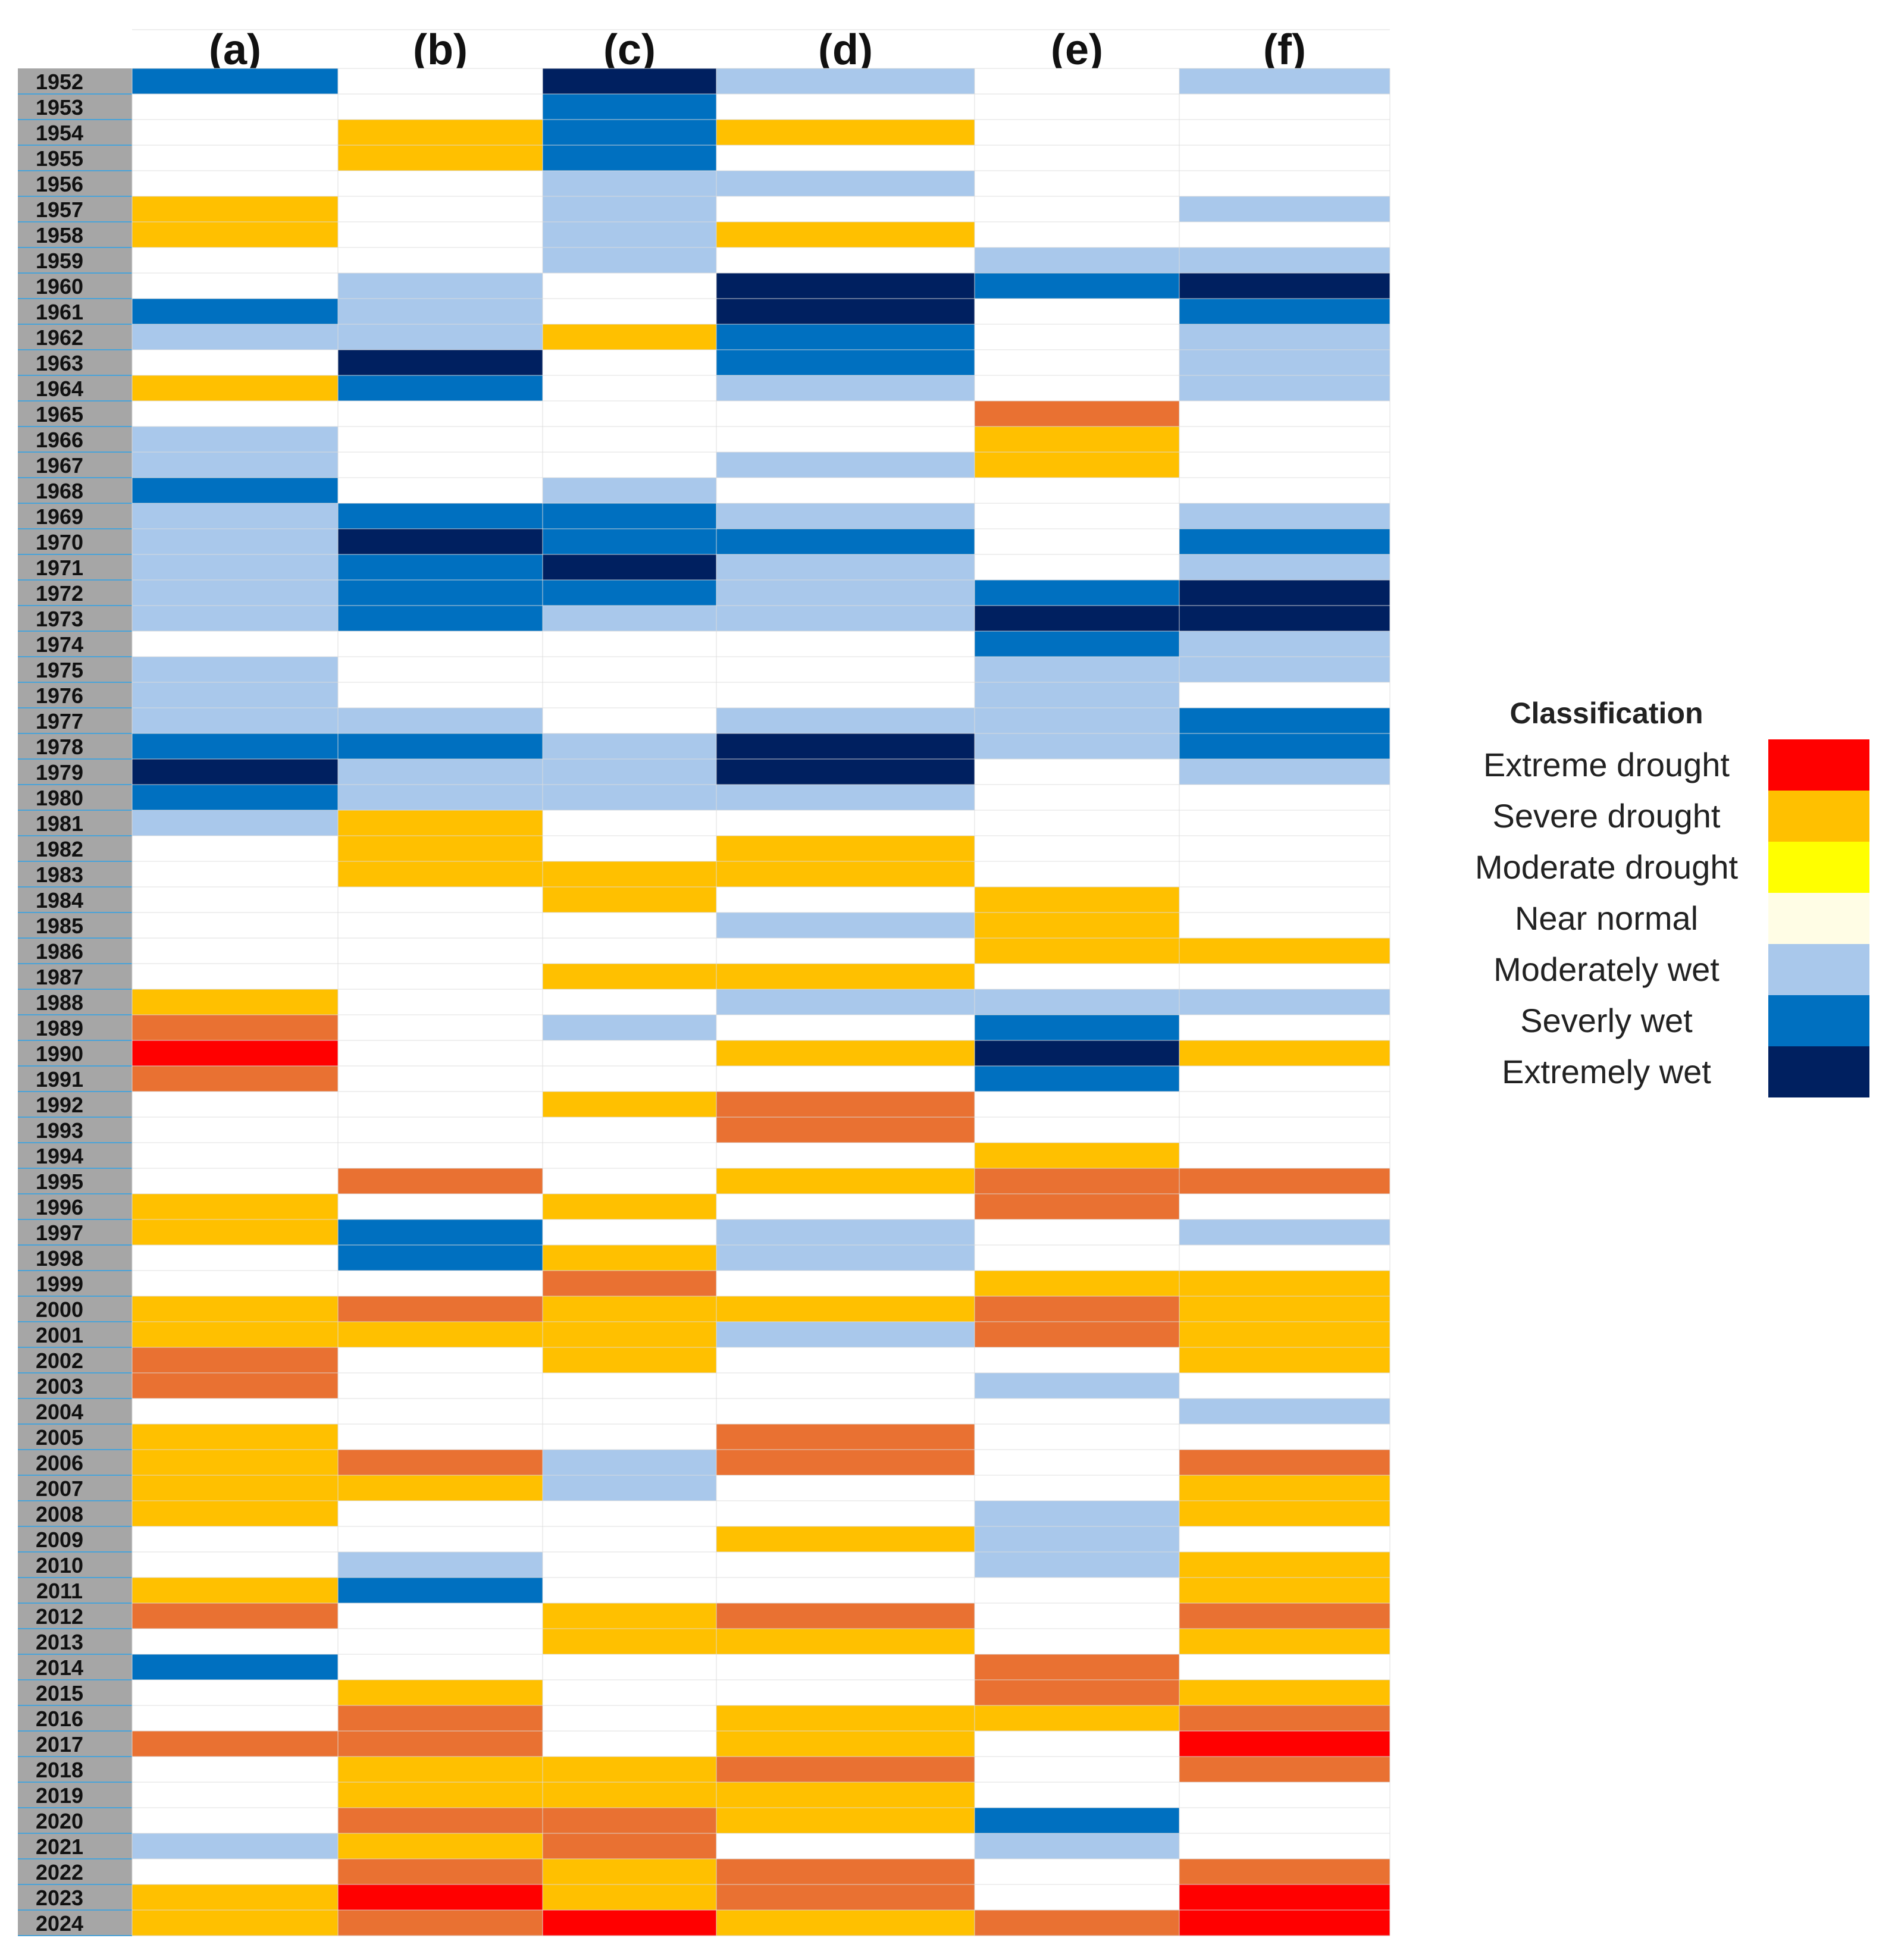 This screenshot has height=1960, width=1898. I want to click on column-headers: (a) (b) (c) (d) (e) (f), so click(757, 50).